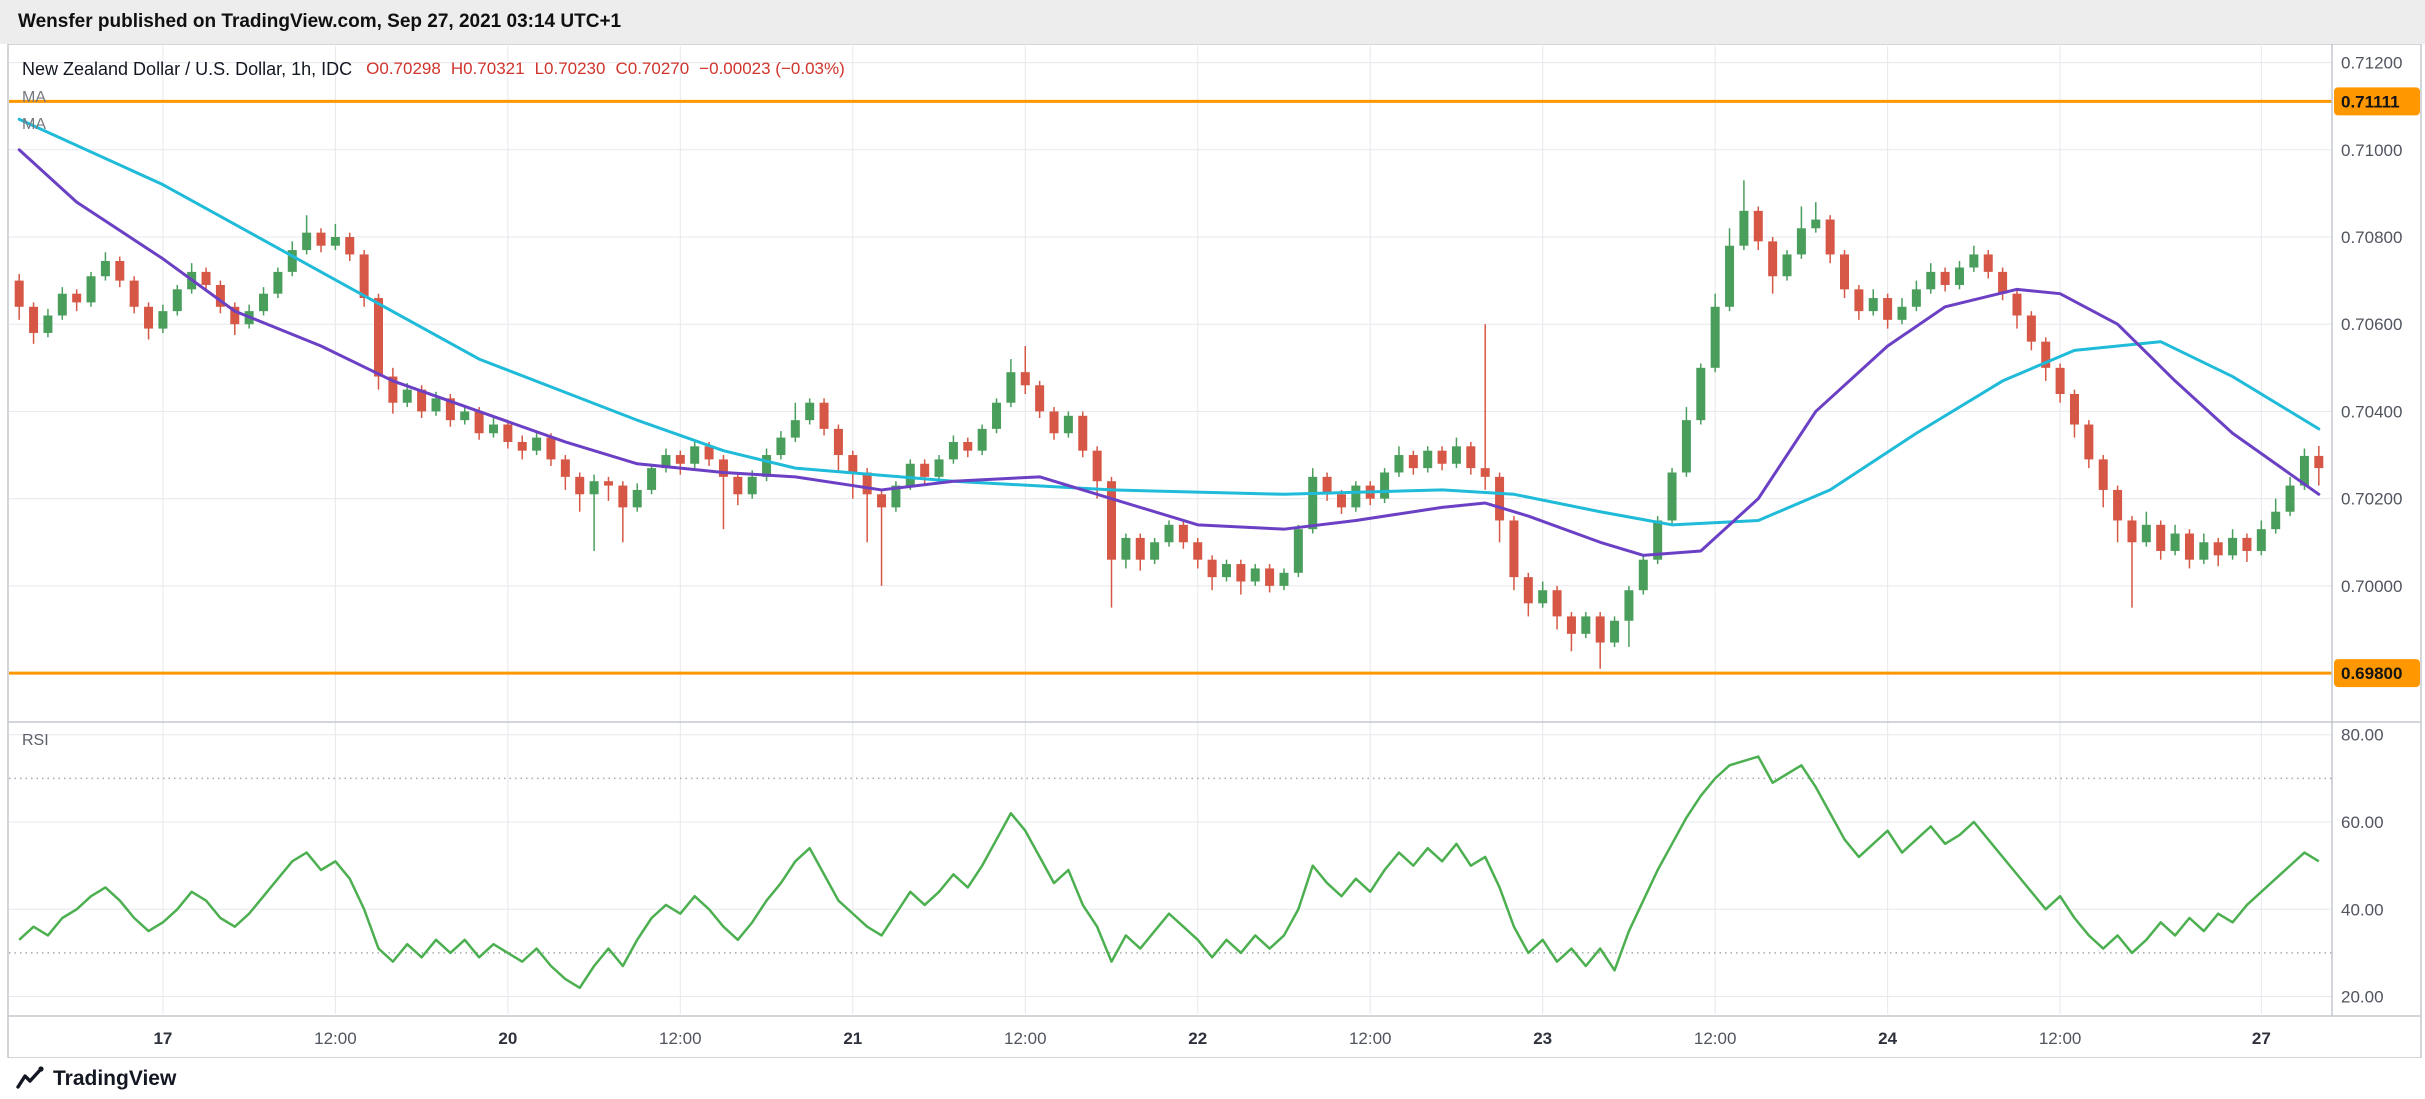 This screenshot has height=1099, width=2425. What do you see at coordinates (1197, 1038) in the screenshot?
I see `time-axis-label: 22` at bounding box center [1197, 1038].